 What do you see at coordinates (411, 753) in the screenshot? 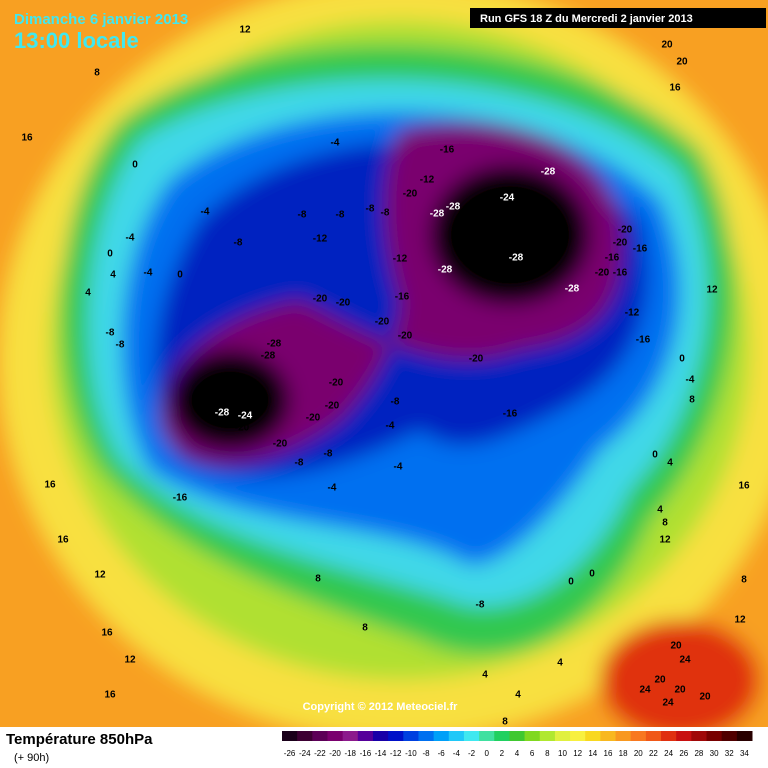
I see `colorbar-tick-label: -10` at bounding box center [411, 753].